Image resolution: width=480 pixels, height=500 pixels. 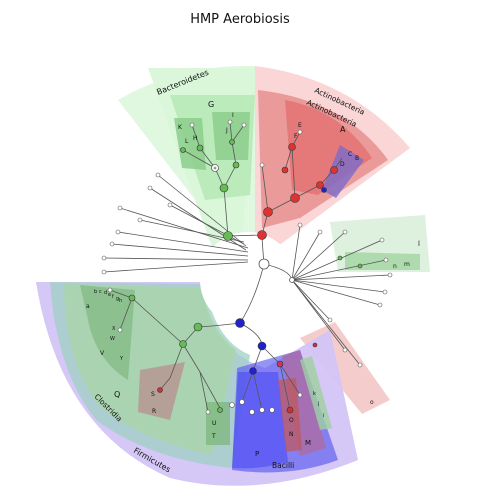 What do you see at coordinates (292, 280) in the screenshot?
I see `node-right-hub` at bounding box center [292, 280].